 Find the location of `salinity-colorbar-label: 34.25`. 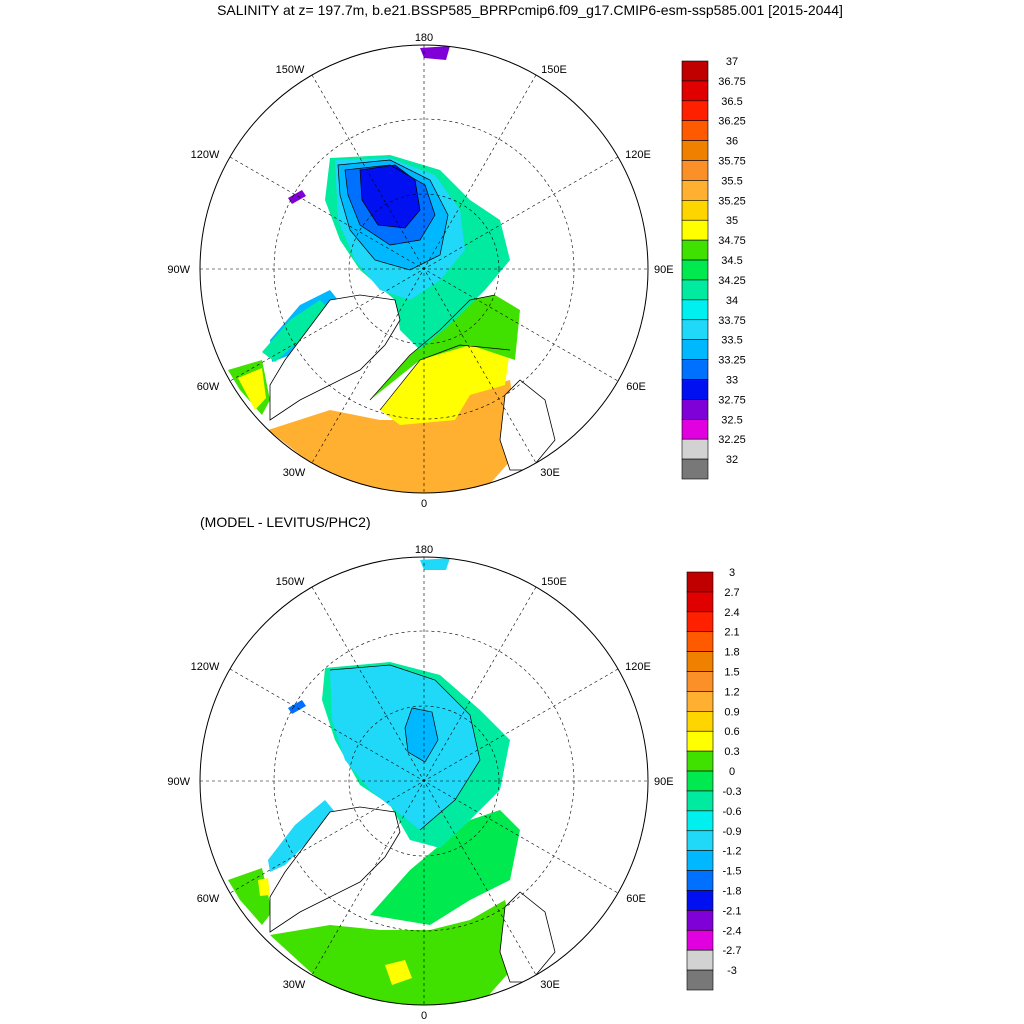

salinity-colorbar-label: 34.25 is located at coordinates (732, 281).